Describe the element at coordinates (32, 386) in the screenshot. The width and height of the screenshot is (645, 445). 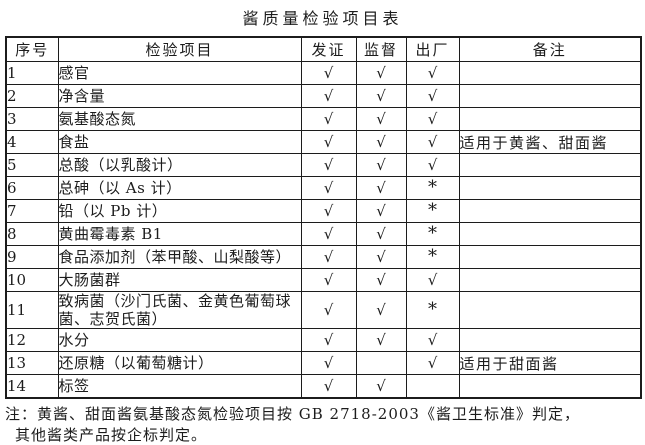
I see `row-serial-number-cell: 14` at that location.